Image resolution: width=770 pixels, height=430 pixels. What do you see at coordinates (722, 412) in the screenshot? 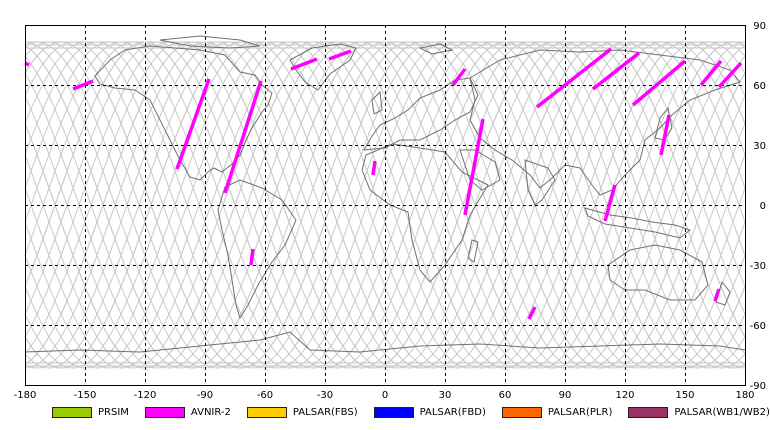
I see `legend-label: PALSAR(WB1/WB2)` at bounding box center [722, 412].